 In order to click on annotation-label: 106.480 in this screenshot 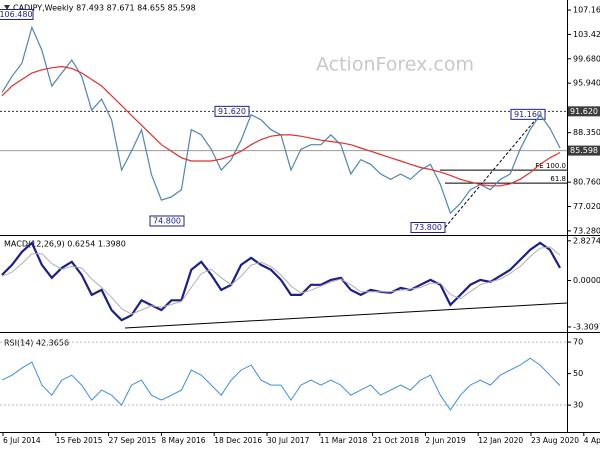, I will do `click(16, 14)`.